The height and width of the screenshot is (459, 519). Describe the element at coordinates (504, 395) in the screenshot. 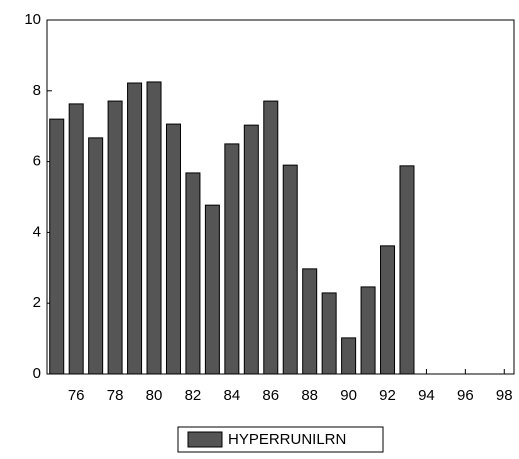

I see `x-tick-label: 98` at that location.